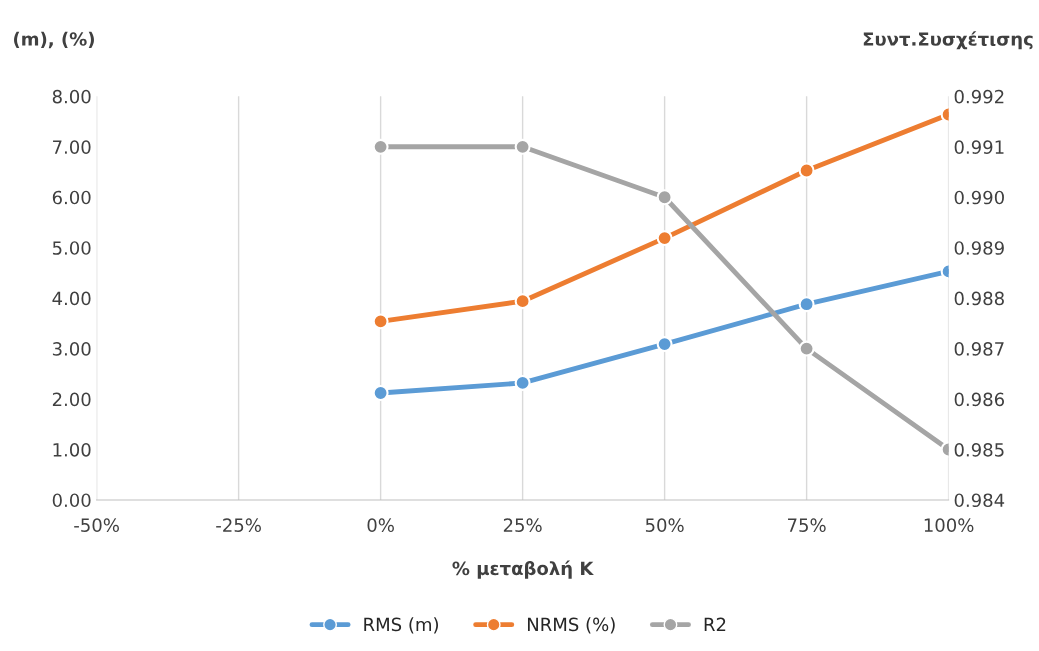  What do you see at coordinates (54, 40) in the screenshot?
I see `y-axis-title: (m), (%)` at bounding box center [54, 40].